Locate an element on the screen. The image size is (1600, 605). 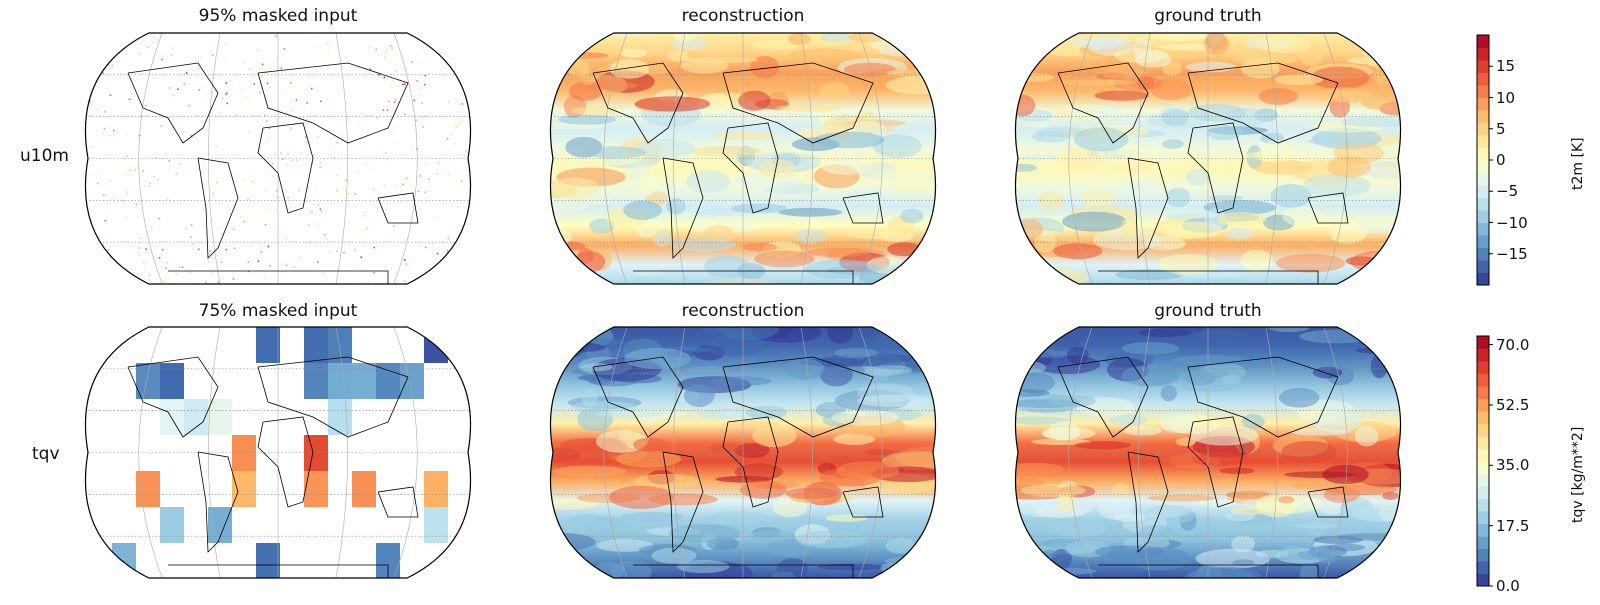
colorbar-label: t2m [K] is located at coordinates (1578, 163).